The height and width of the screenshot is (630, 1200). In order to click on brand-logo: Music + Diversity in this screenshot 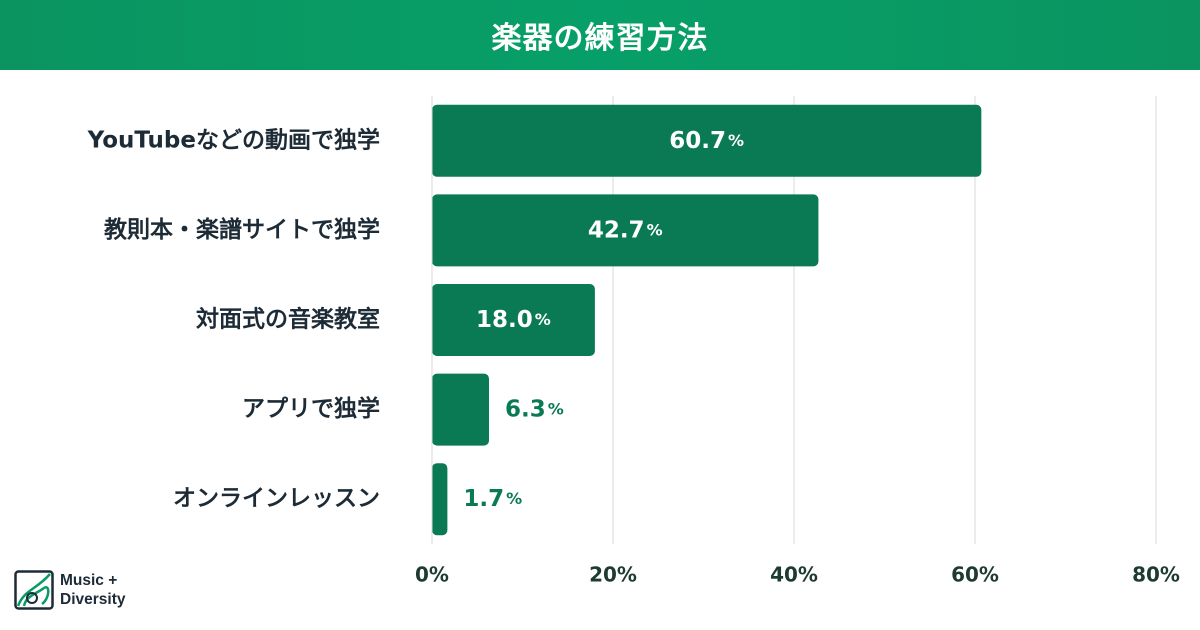, I will do `click(84, 591)`.